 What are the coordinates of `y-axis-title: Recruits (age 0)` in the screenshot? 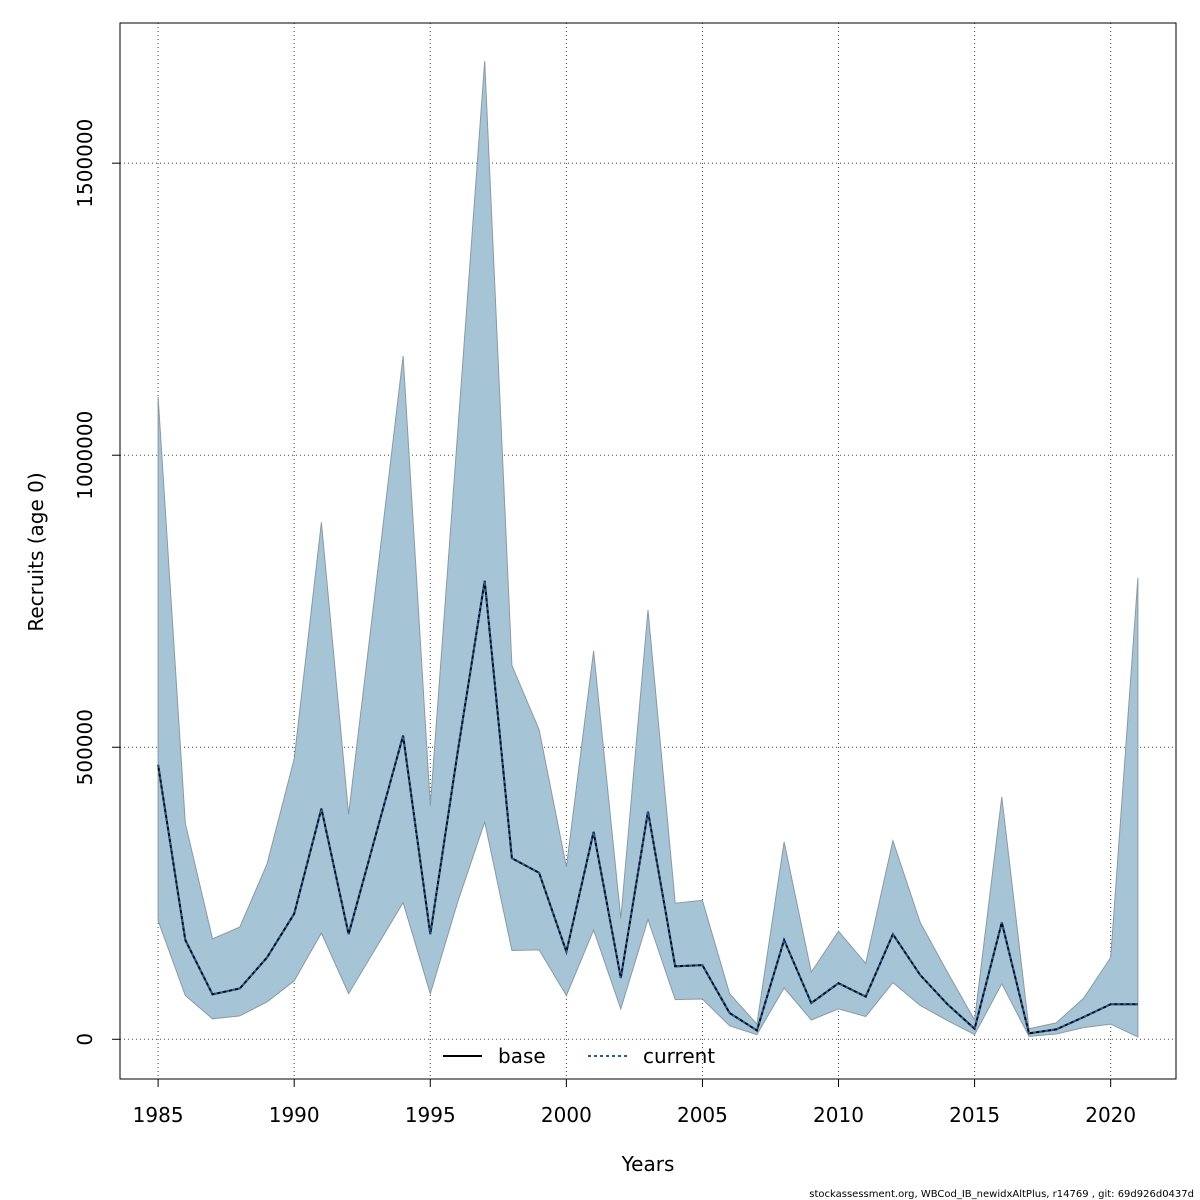 It's located at (36, 551).